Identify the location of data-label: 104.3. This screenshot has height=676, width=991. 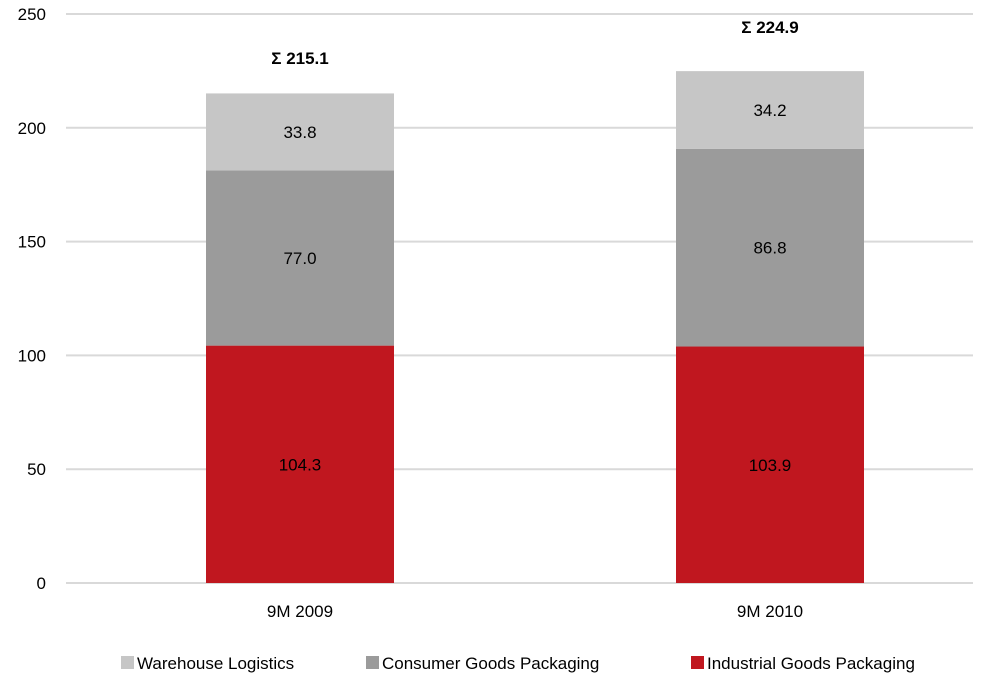
(300, 464).